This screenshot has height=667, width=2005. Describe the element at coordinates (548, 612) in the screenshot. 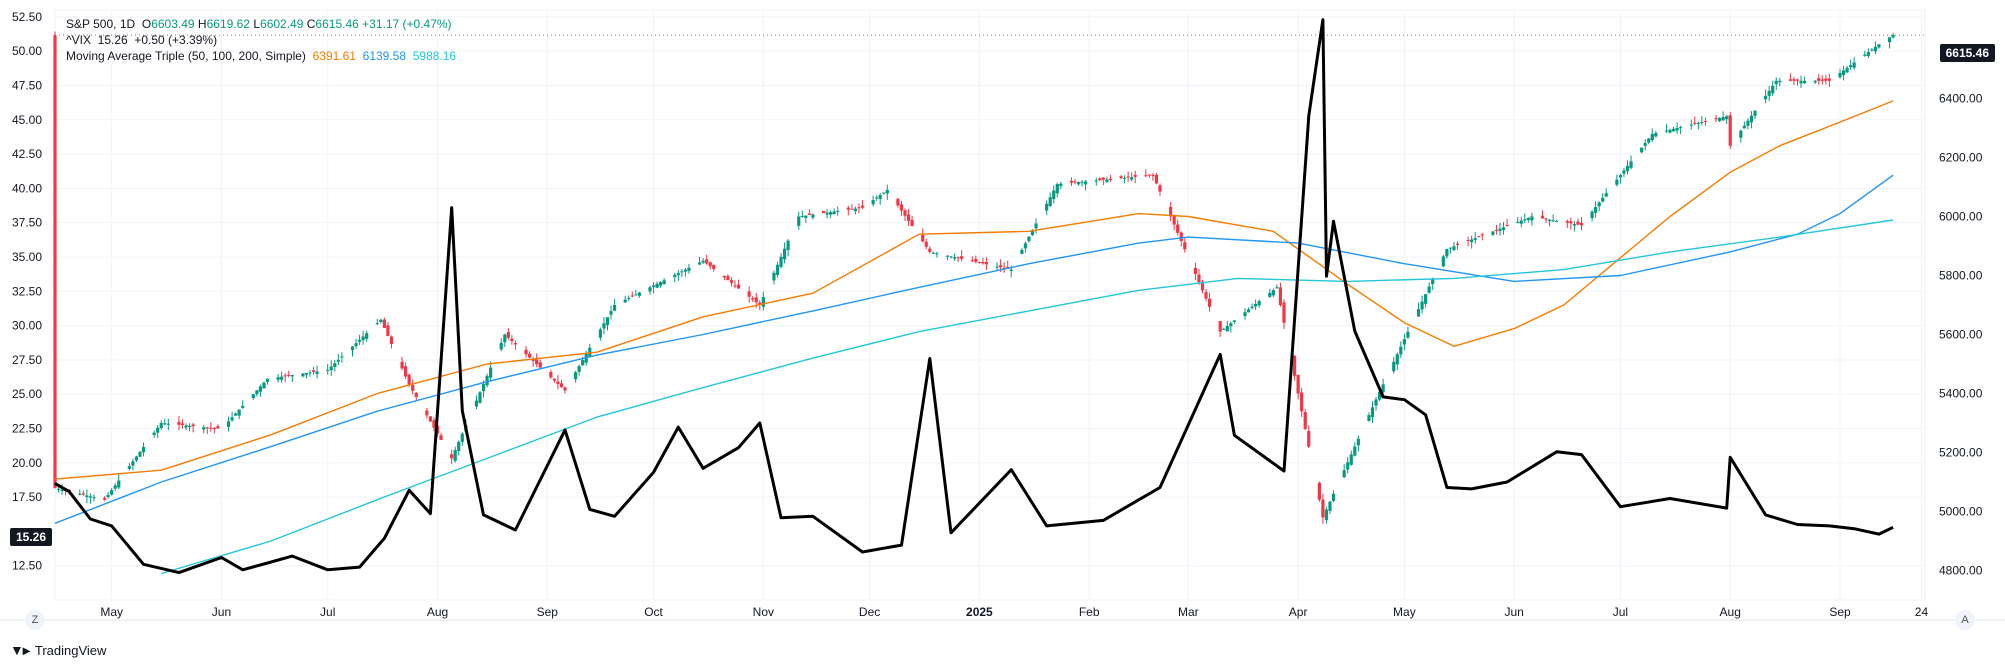

I see `x-tick-label: Sep` at that location.